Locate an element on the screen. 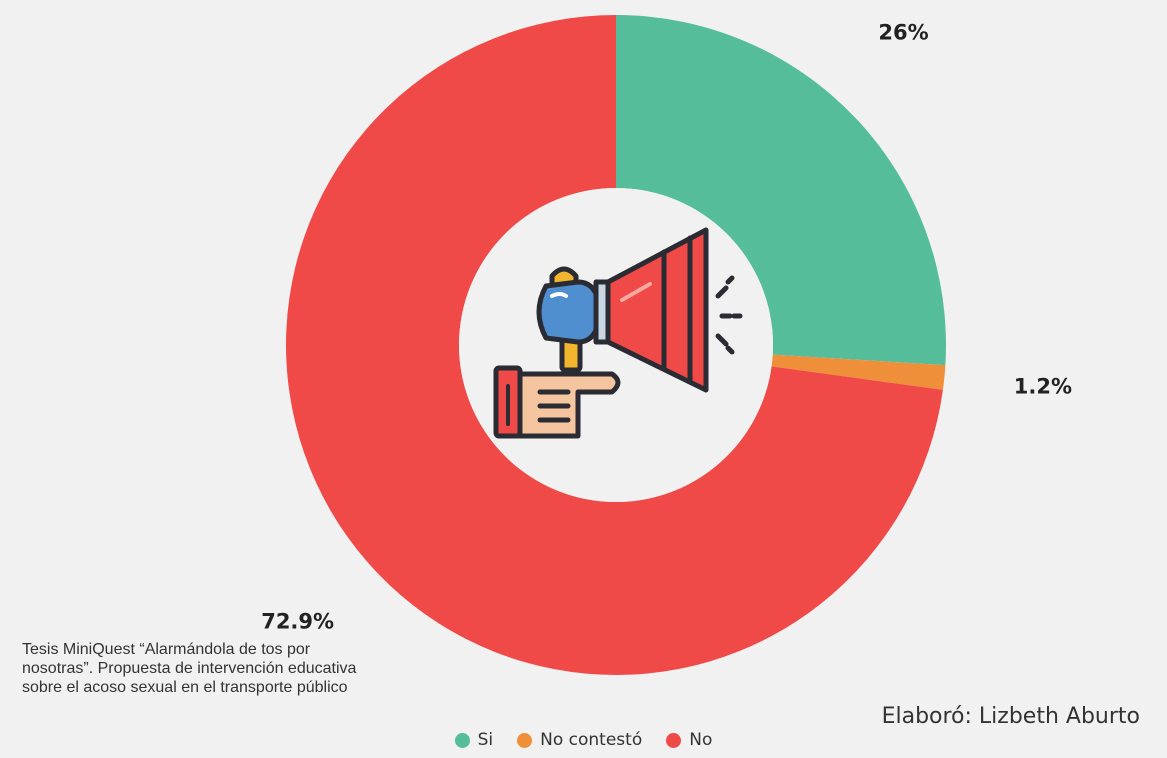  legend-swatch-si is located at coordinates (462, 740).